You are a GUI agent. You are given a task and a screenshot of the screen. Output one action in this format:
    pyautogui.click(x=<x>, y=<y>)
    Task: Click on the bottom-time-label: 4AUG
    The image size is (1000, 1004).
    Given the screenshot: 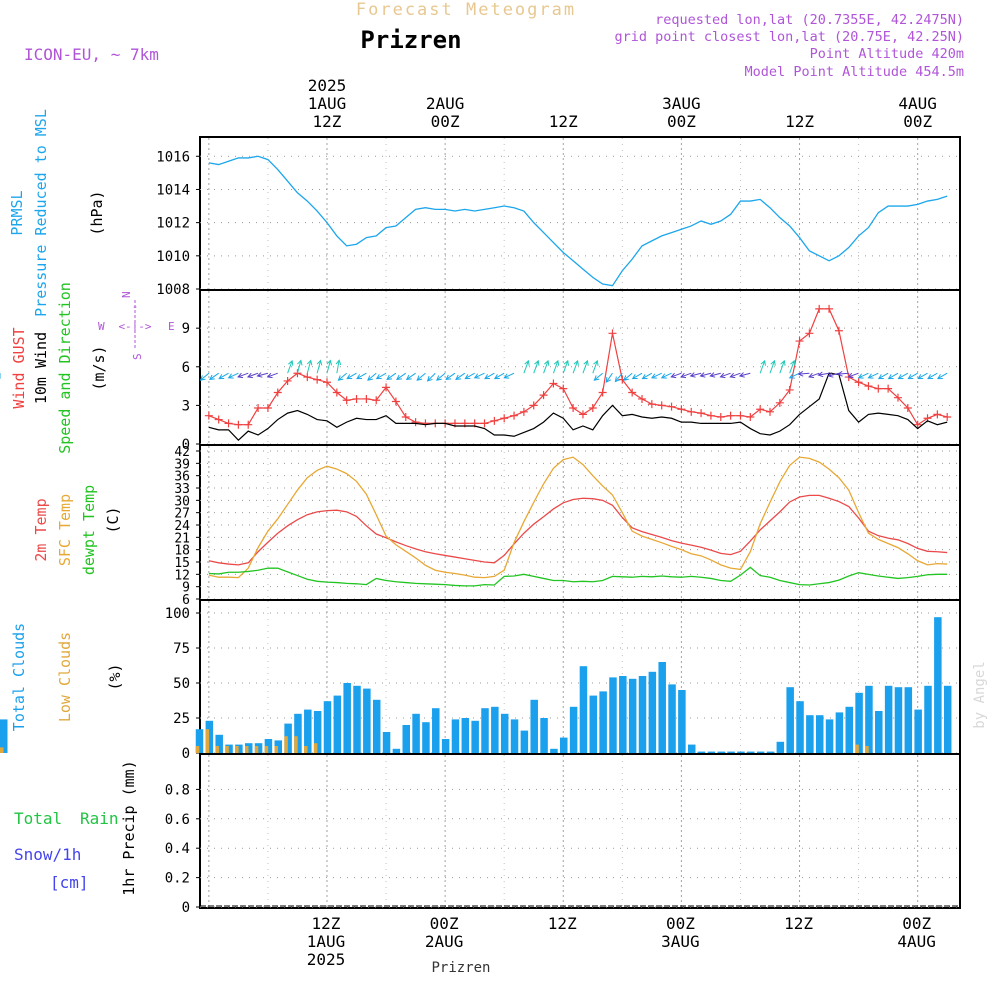 What is the action you would take?
    pyautogui.click(x=916, y=941)
    